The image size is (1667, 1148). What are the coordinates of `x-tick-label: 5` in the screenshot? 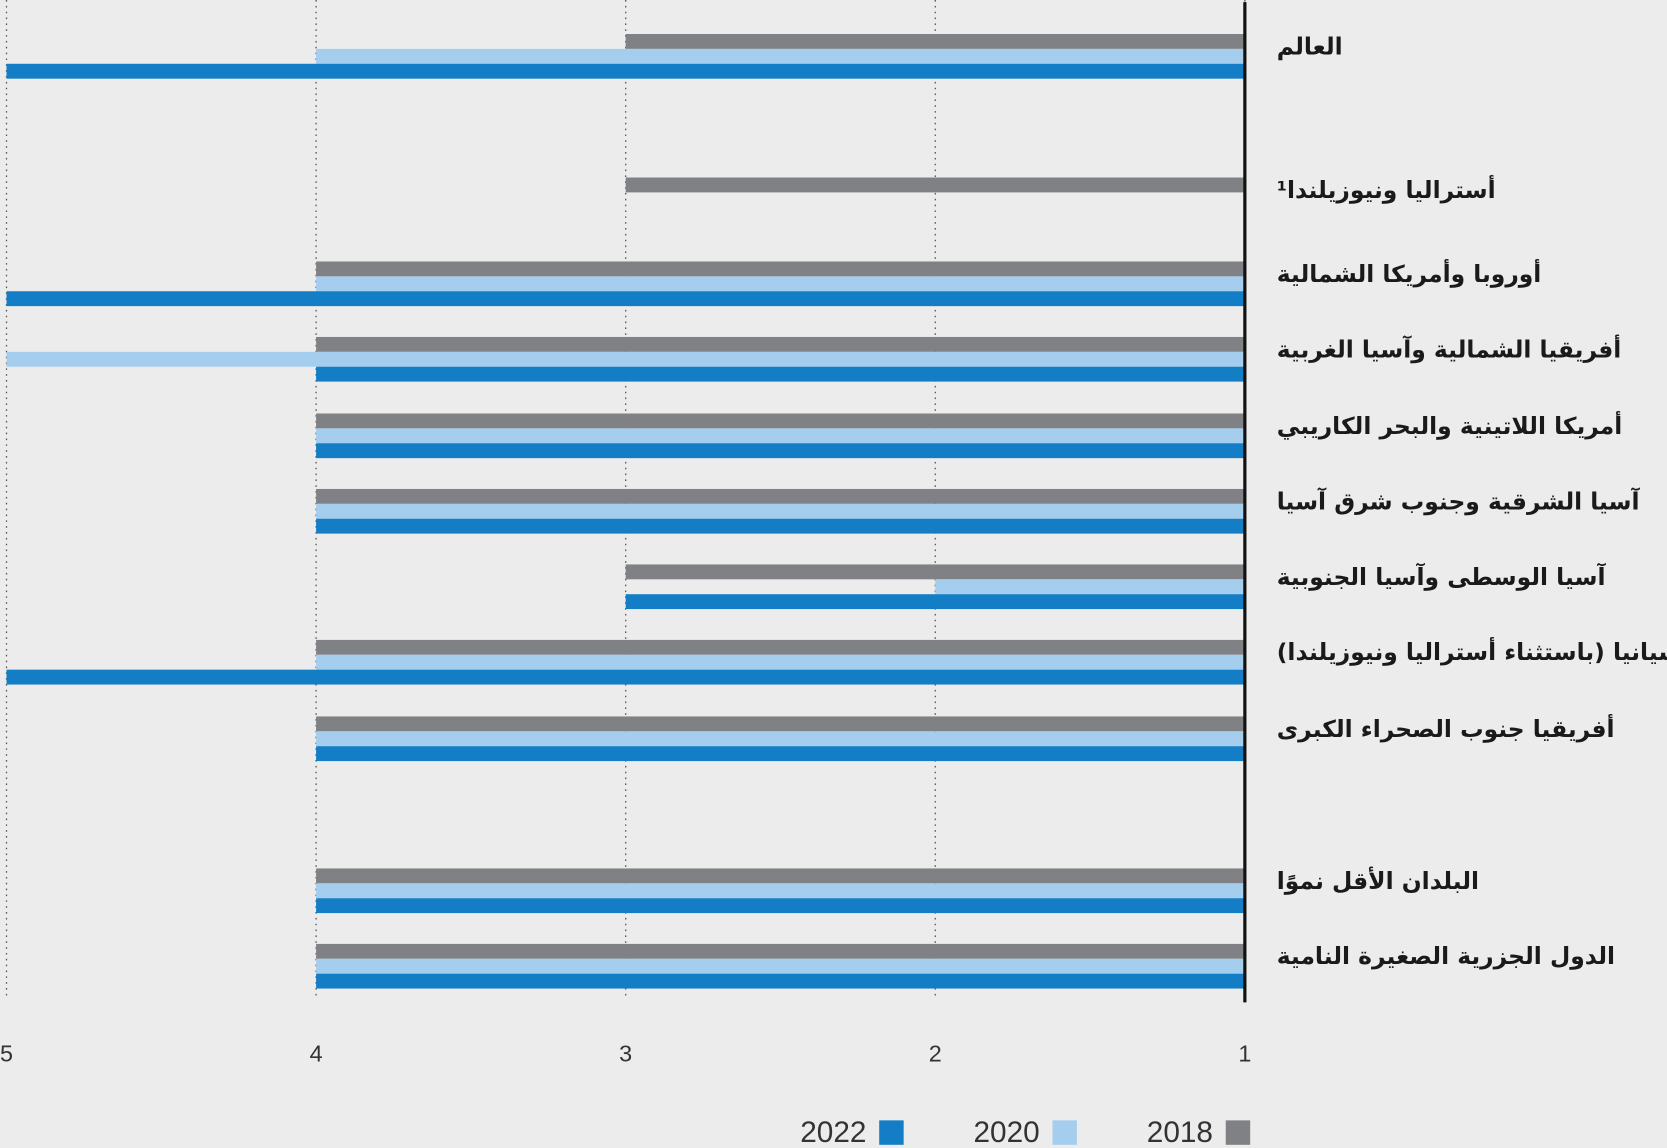 It's located at (6, 1054).